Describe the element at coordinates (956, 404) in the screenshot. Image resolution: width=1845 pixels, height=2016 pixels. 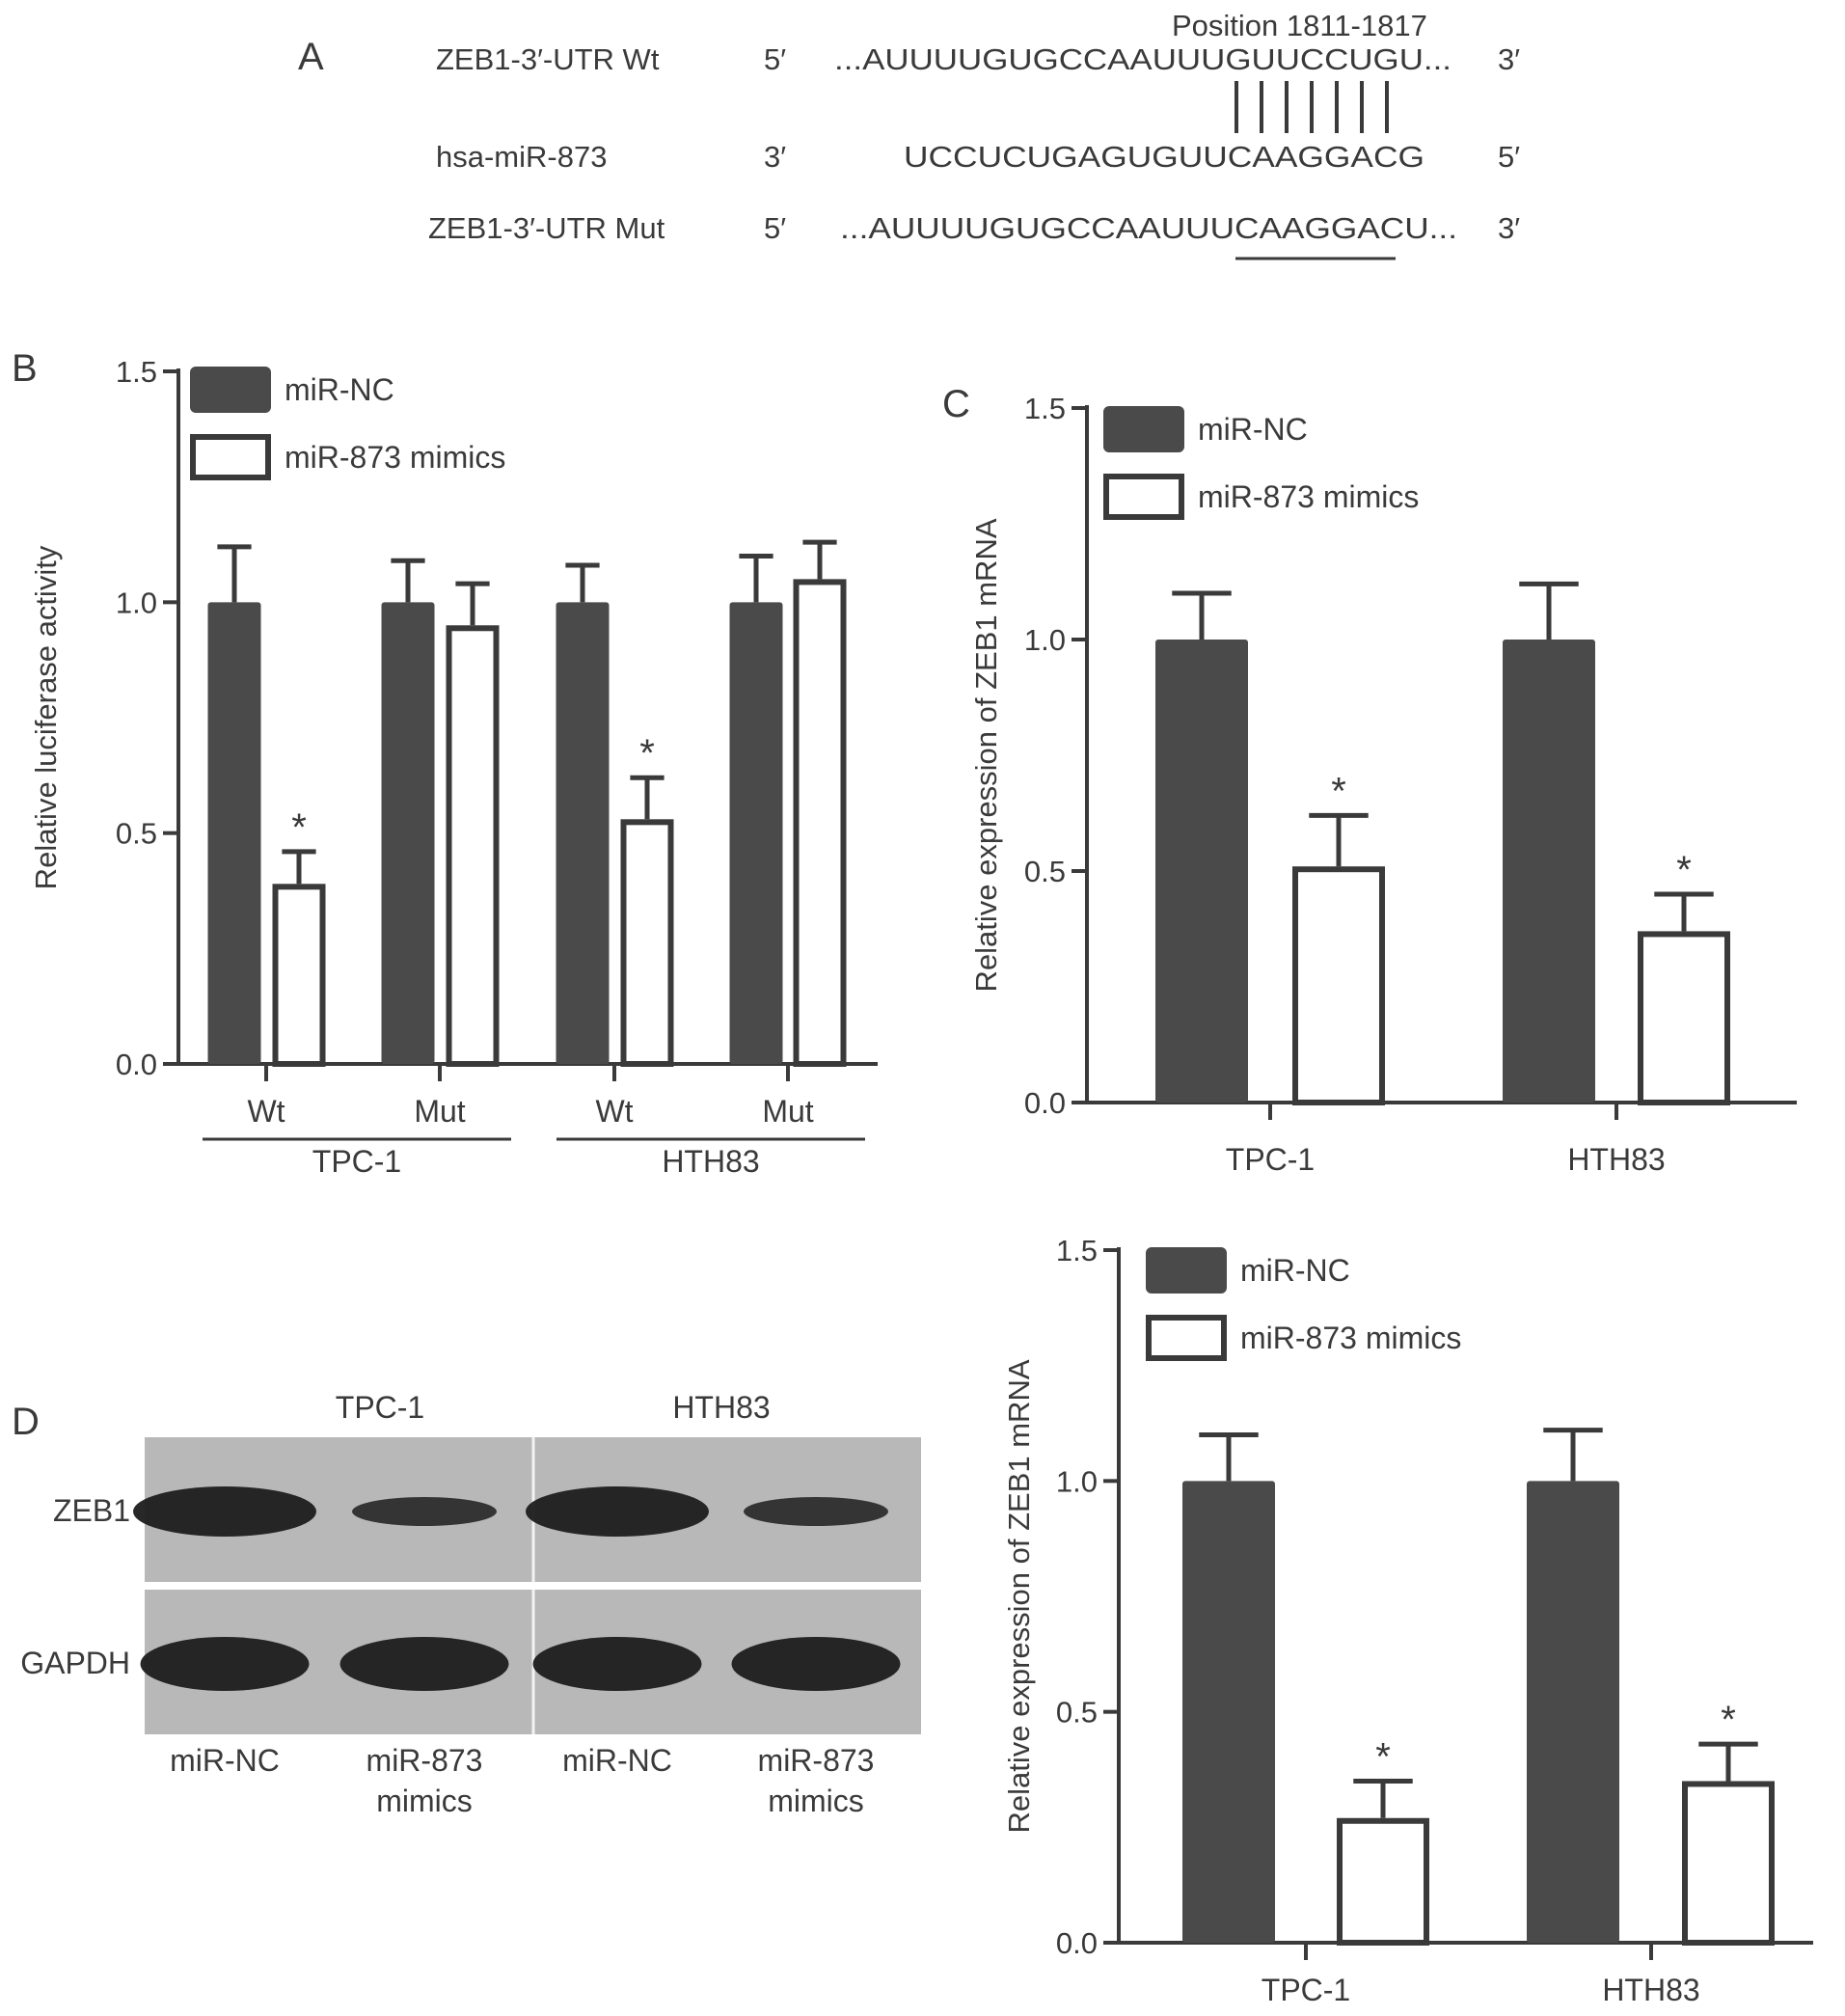
I see `panel-label-c: C` at that location.